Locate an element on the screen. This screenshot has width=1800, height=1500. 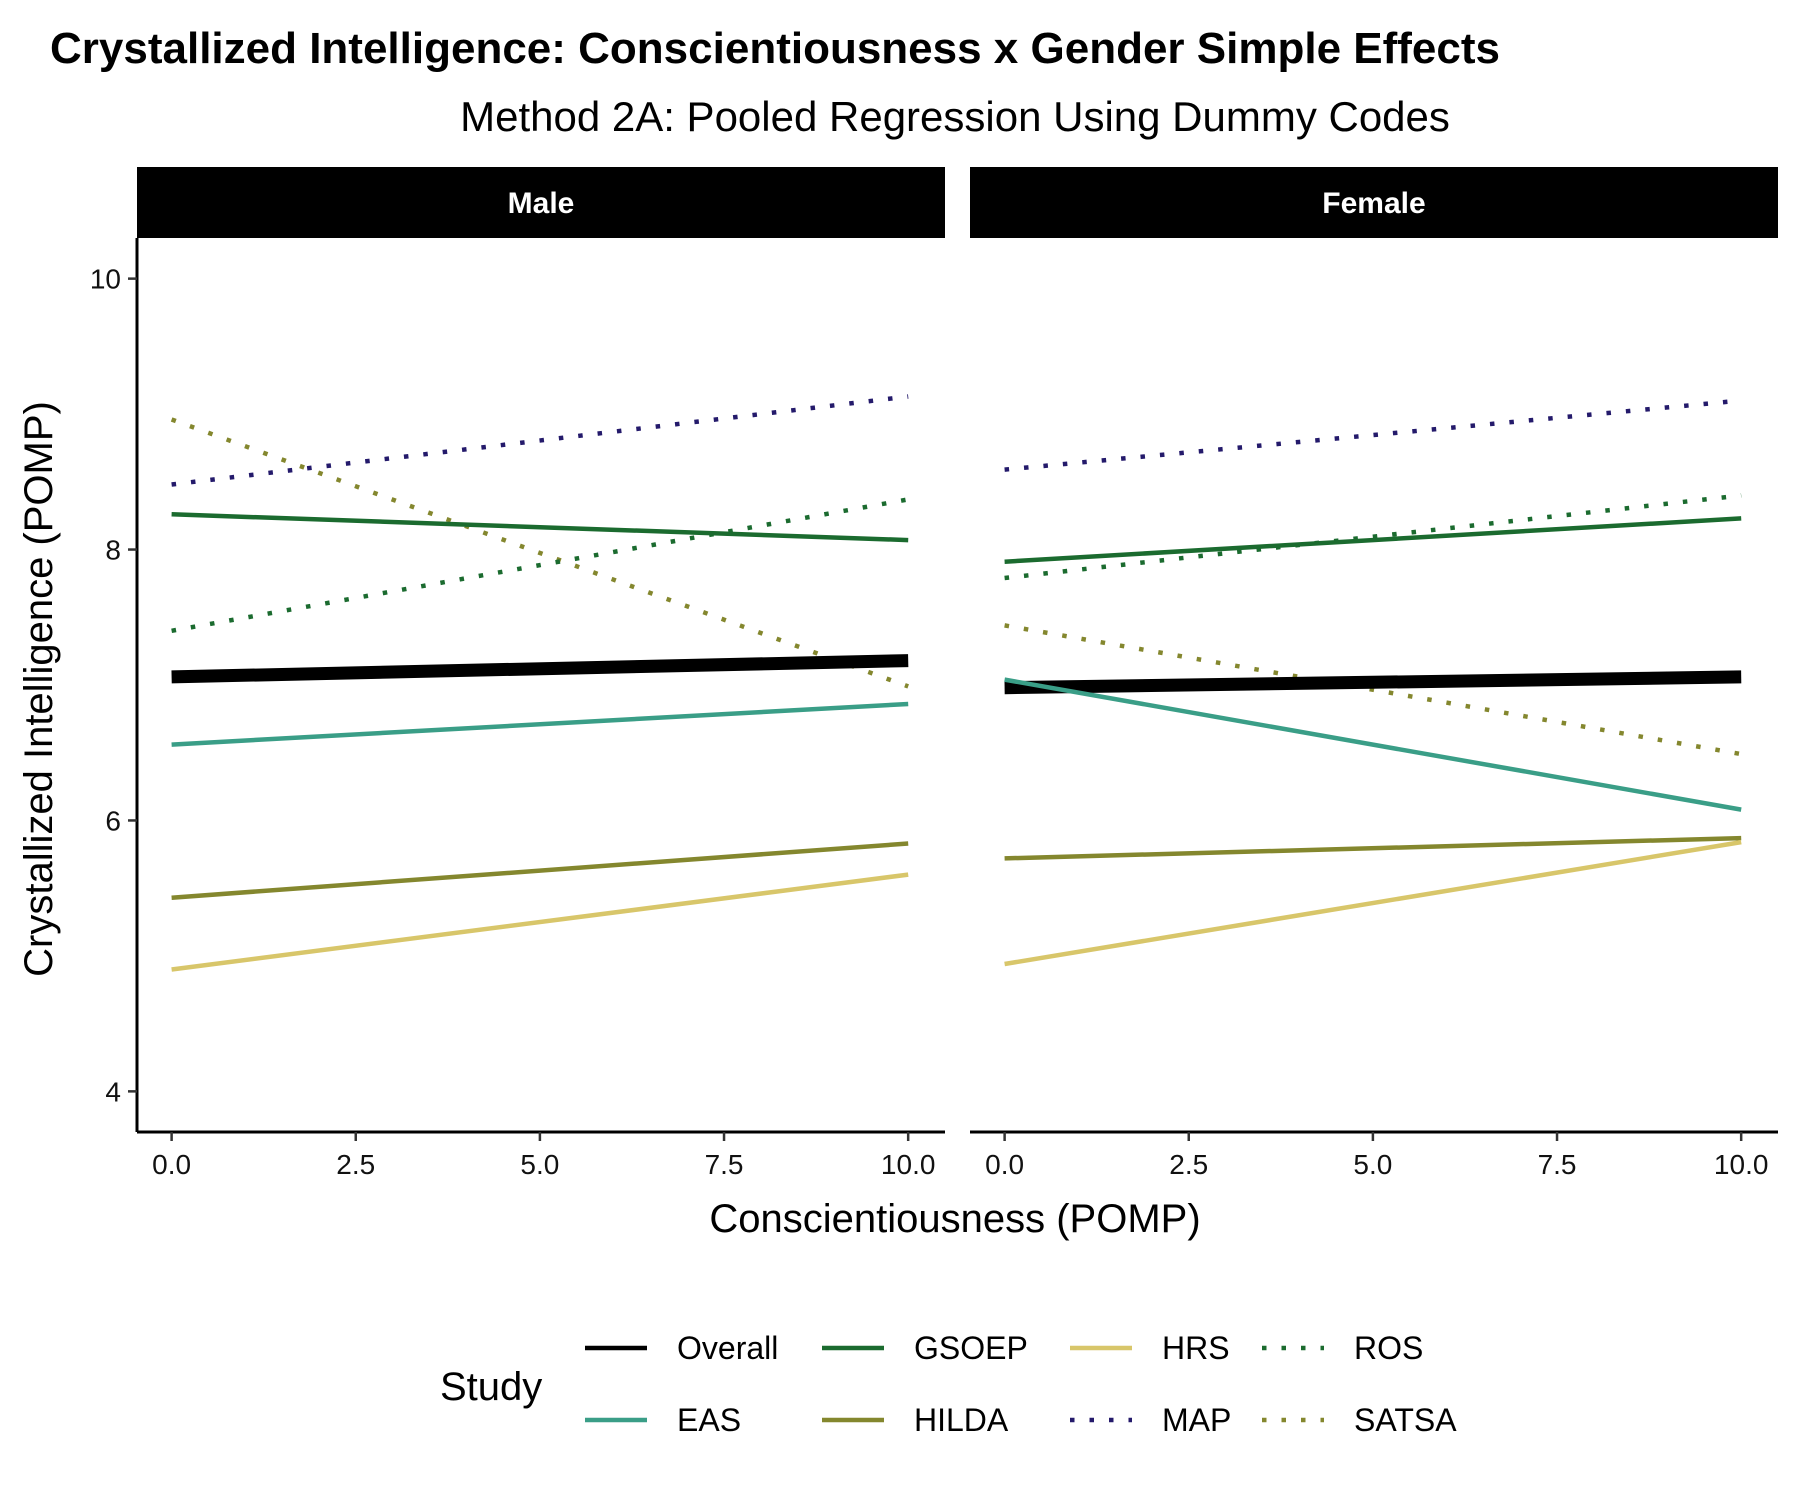
legend-item-hrs: HRS is located at coordinates (1150, 1348).